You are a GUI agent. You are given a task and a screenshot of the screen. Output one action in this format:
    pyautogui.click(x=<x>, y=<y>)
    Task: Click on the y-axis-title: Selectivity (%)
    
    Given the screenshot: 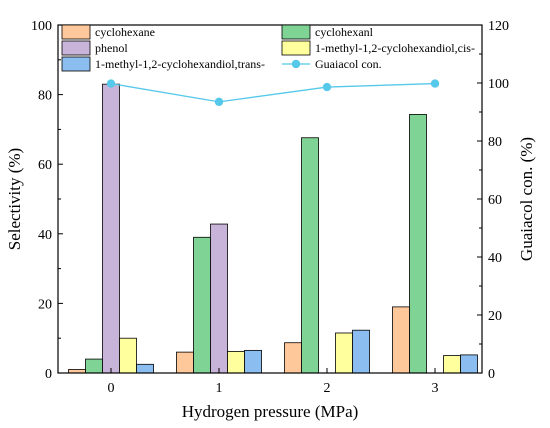 What is the action you would take?
    pyautogui.click(x=14, y=199)
    